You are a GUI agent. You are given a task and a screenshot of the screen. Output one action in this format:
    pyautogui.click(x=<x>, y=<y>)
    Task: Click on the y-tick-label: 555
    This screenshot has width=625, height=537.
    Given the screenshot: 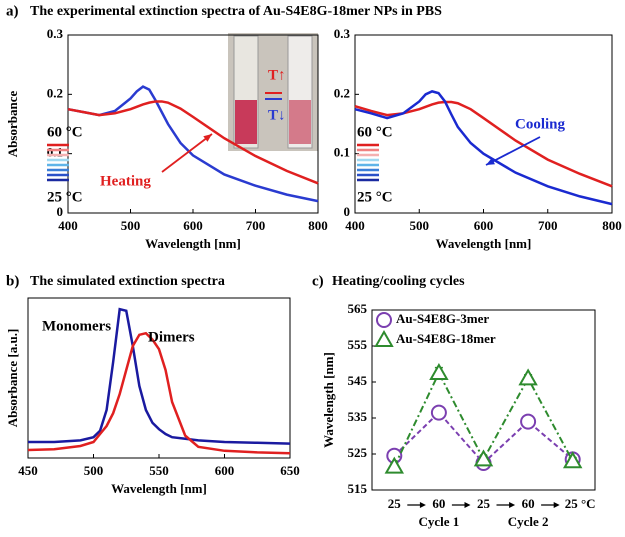 What is the action you would take?
    pyautogui.click(x=358, y=344)
    